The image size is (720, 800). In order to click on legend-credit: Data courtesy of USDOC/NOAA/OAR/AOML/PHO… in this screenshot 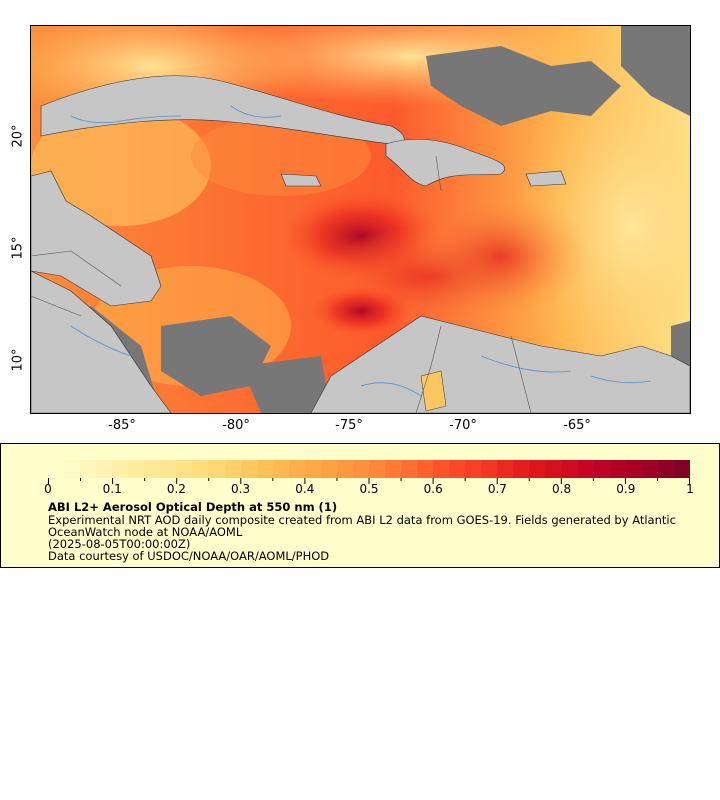, I will do `click(189, 556)`.